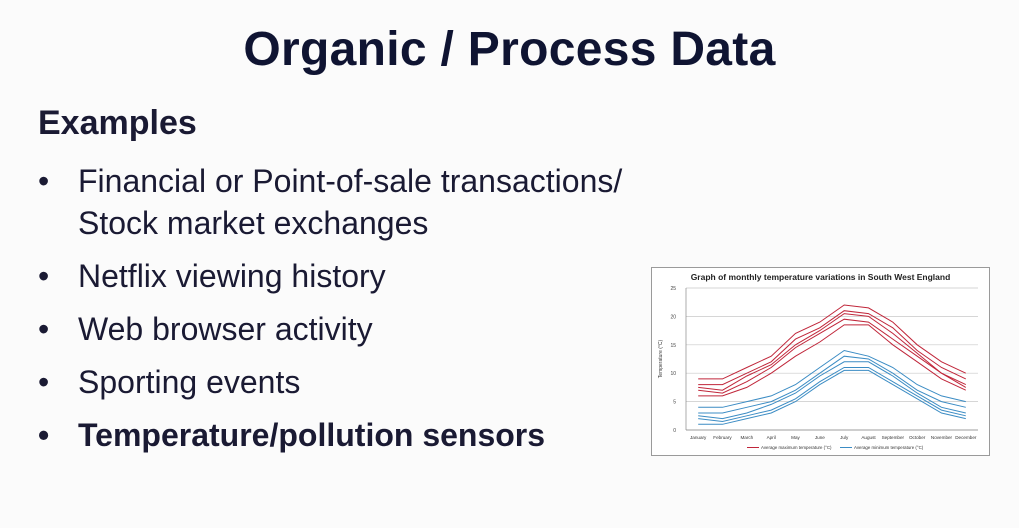 Image resolution: width=1019 pixels, height=528 pixels. I want to click on x-tick-label: January, so click(698, 437).